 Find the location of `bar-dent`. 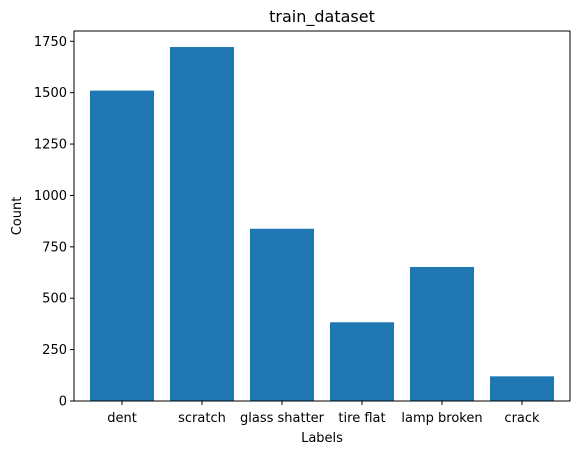

bar-dent is located at coordinates (122, 245).